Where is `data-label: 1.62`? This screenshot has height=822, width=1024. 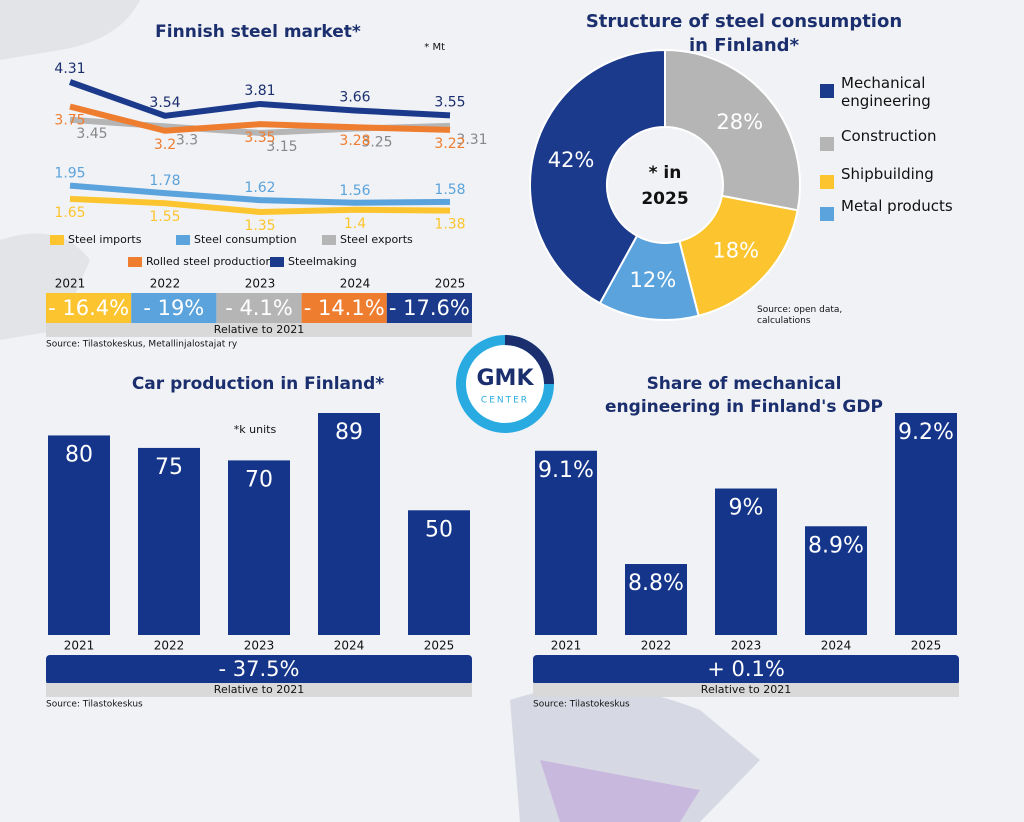 data-label: 1.62 is located at coordinates (259, 188).